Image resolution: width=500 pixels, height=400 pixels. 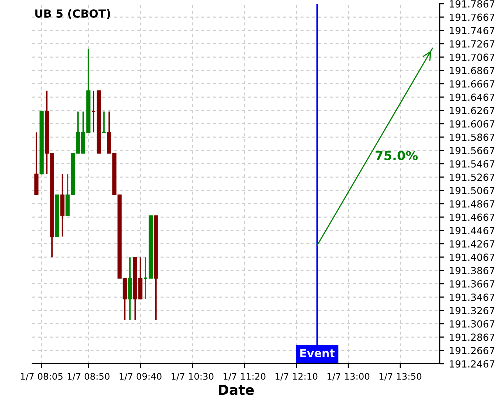 What do you see at coordinates (73, 14) in the screenshot?
I see `chart-title: UB 5 (CBOT)` at bounding box center [73, 14].